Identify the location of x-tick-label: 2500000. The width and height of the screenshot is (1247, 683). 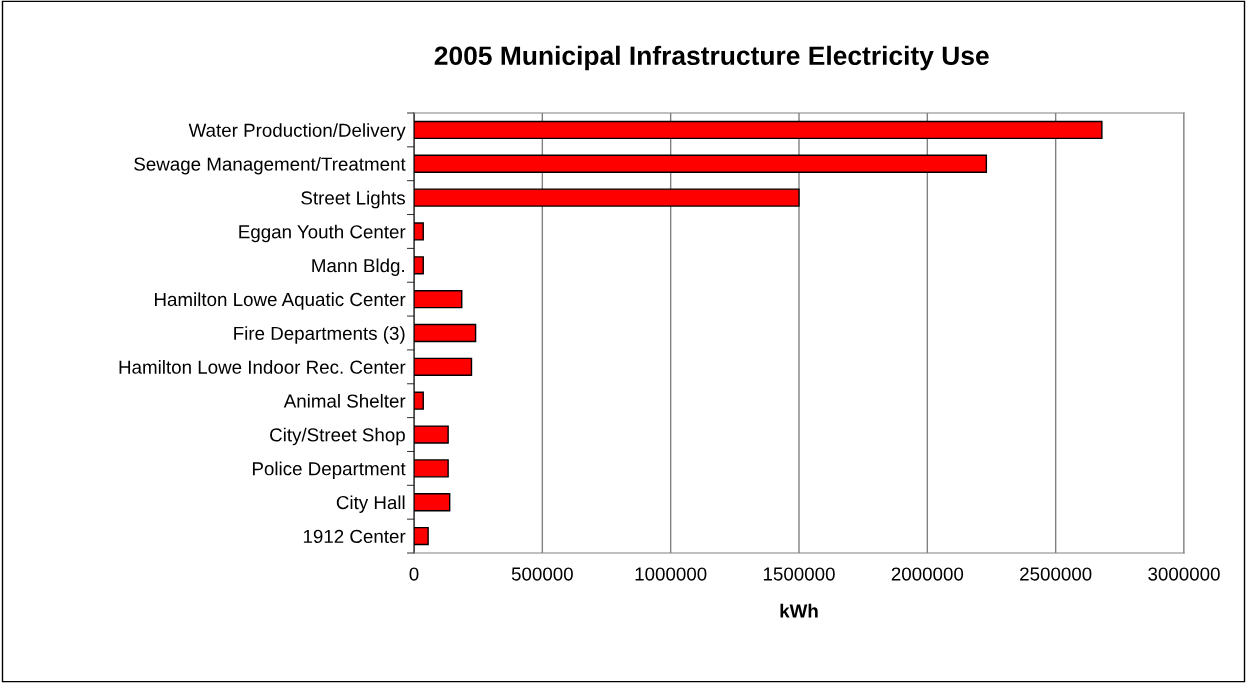
(1056, 574).